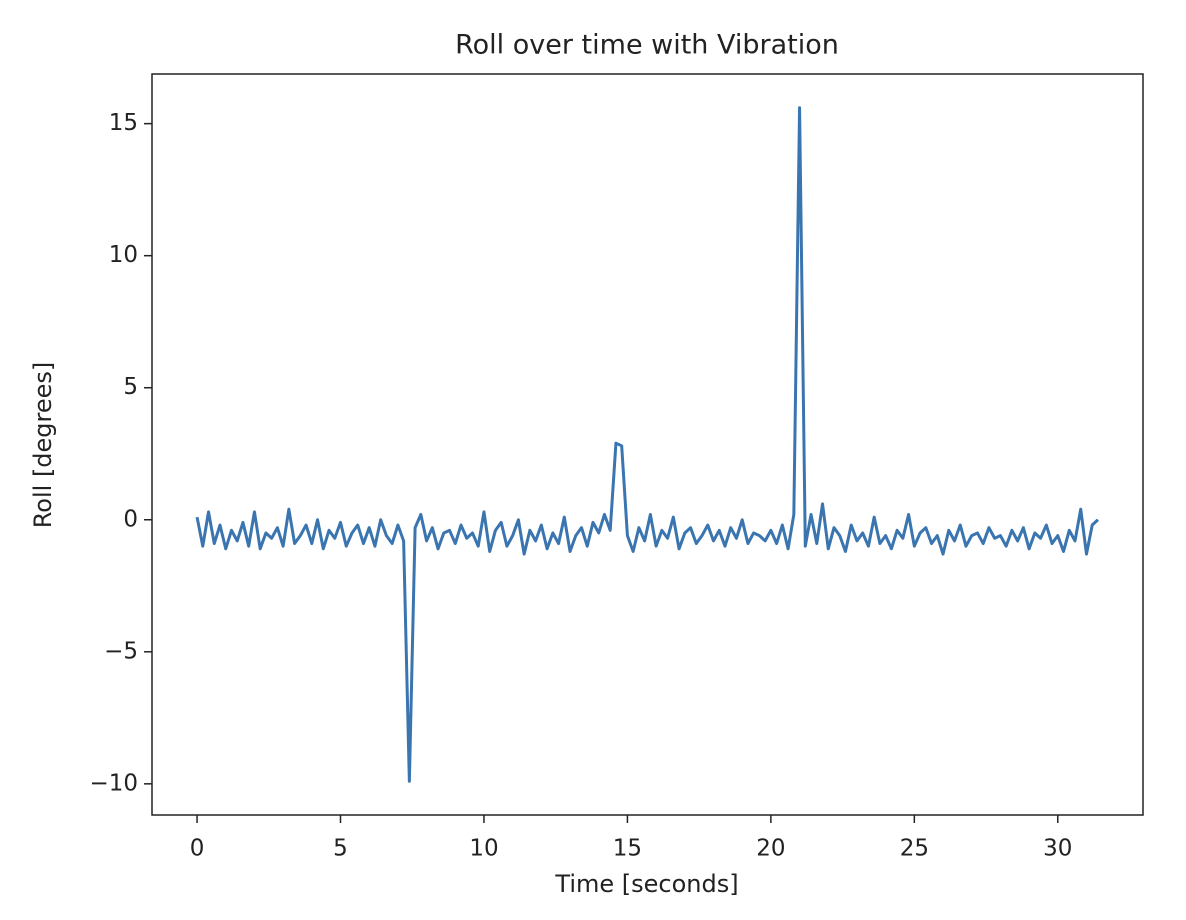  I want to click on x-tick-label: 20, so click(770, 849).